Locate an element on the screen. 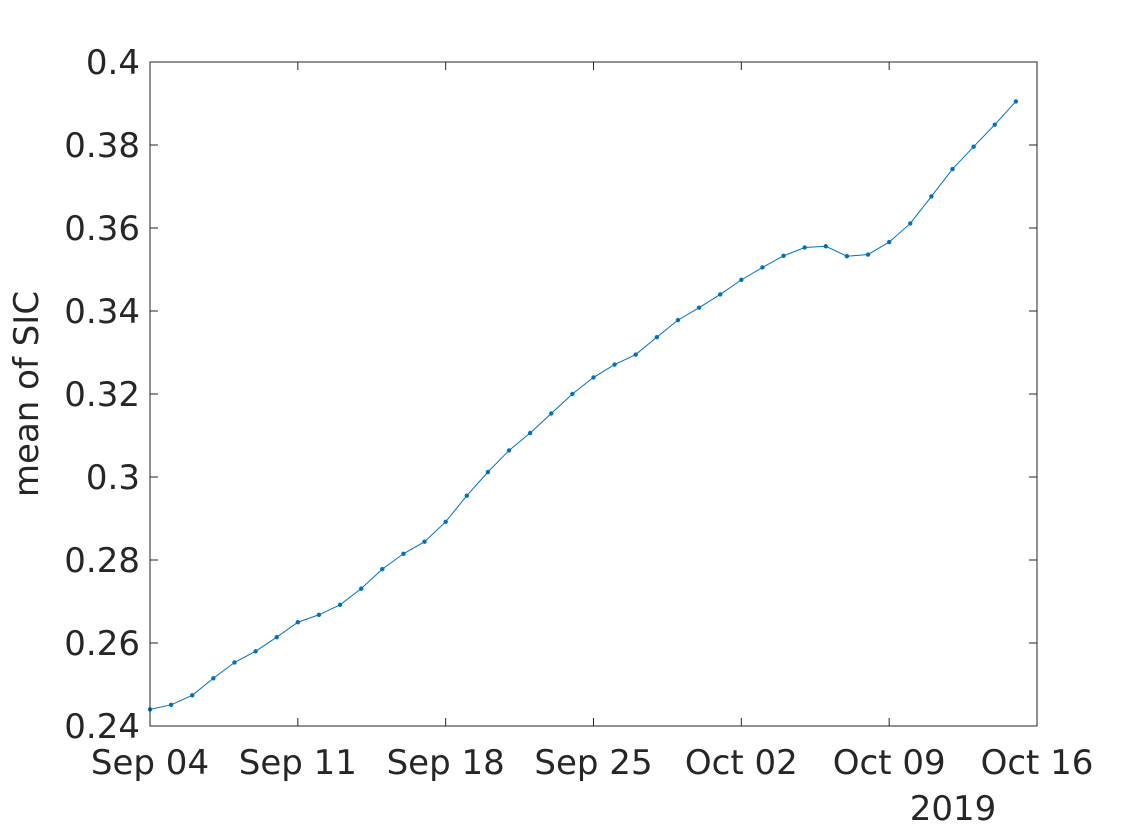 The image size is (1146, 833). y-tick-label: 0.3 is located at coordinates (113, 478).